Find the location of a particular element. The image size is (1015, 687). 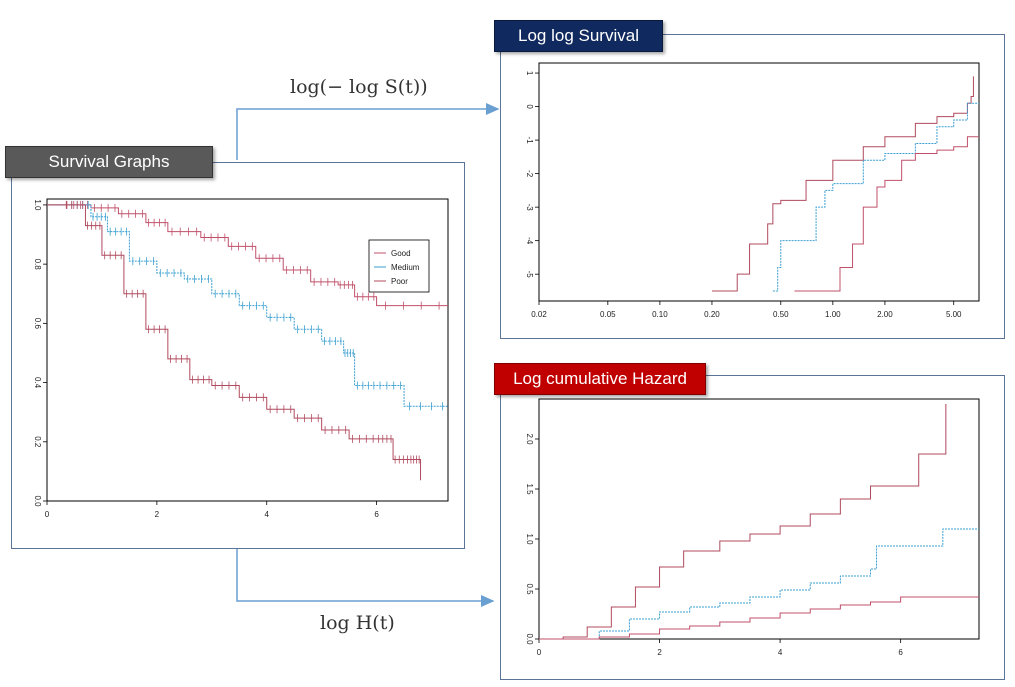

cumhaz-title-tag: Log cumulative Hazard is located at coordinates (600, 379).